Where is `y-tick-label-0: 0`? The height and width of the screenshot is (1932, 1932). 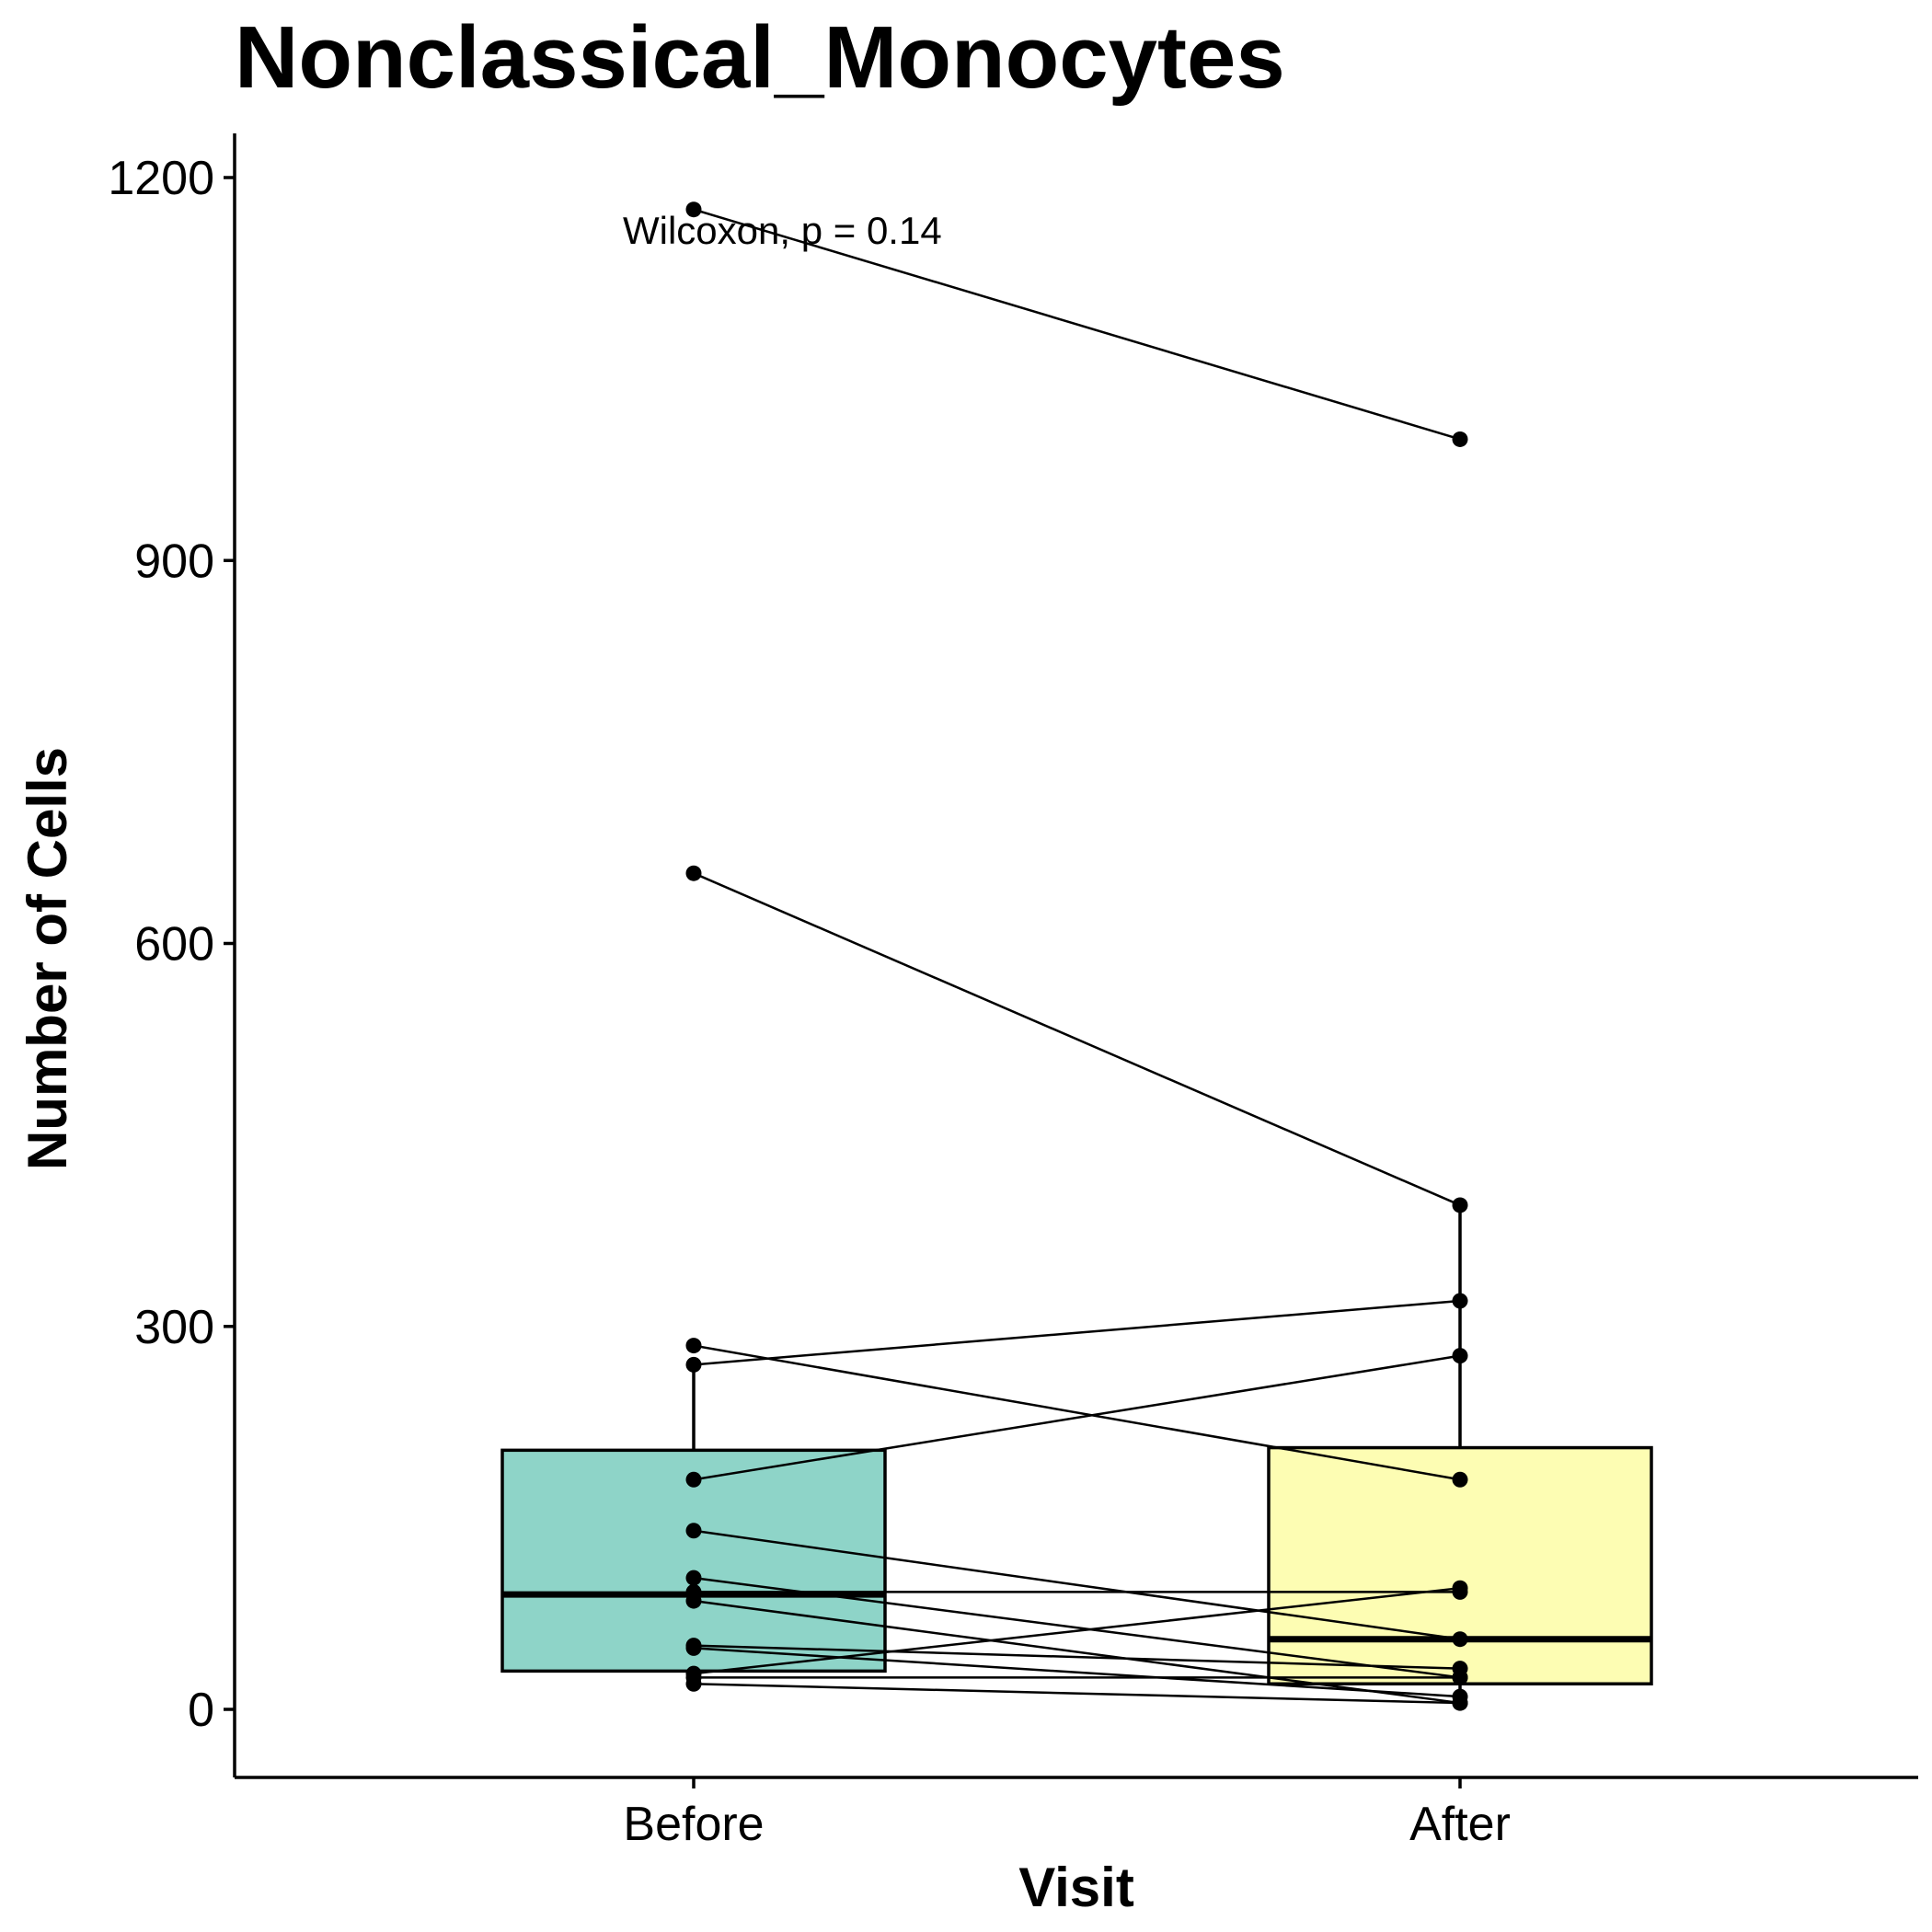
y-tick-label-0: 0 is located at coordinates (201, 1710).